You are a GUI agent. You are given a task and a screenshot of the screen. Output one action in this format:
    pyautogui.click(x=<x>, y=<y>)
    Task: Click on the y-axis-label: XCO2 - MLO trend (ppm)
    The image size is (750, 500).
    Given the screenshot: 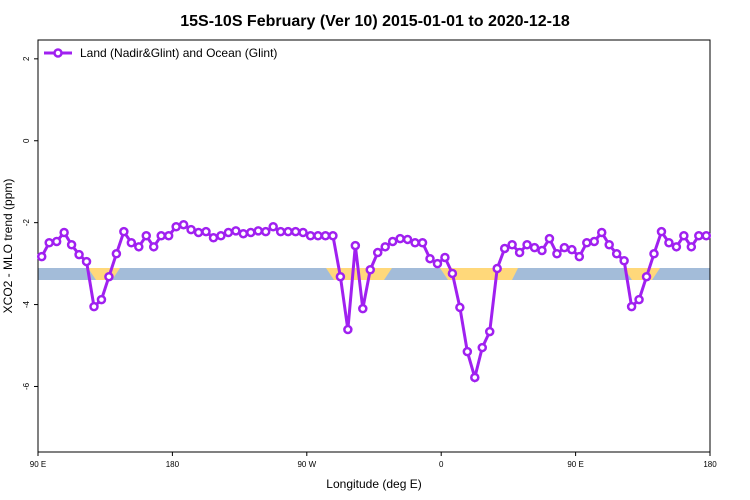 What is the action you would take?
    pyautogui.click(x=8, y=246)
    